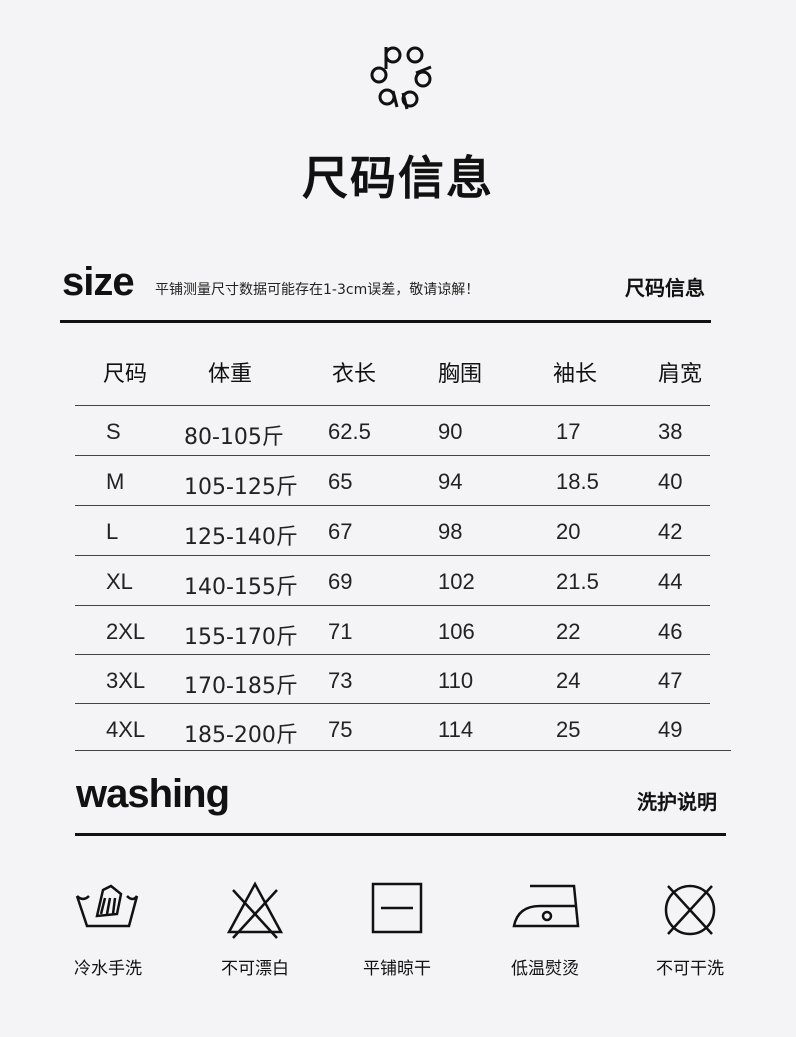 This screenshot has width=796, height=1037. Describe the element at coordinates (568, 631) in the screenshot. I see `table-cell: 22` at that location.